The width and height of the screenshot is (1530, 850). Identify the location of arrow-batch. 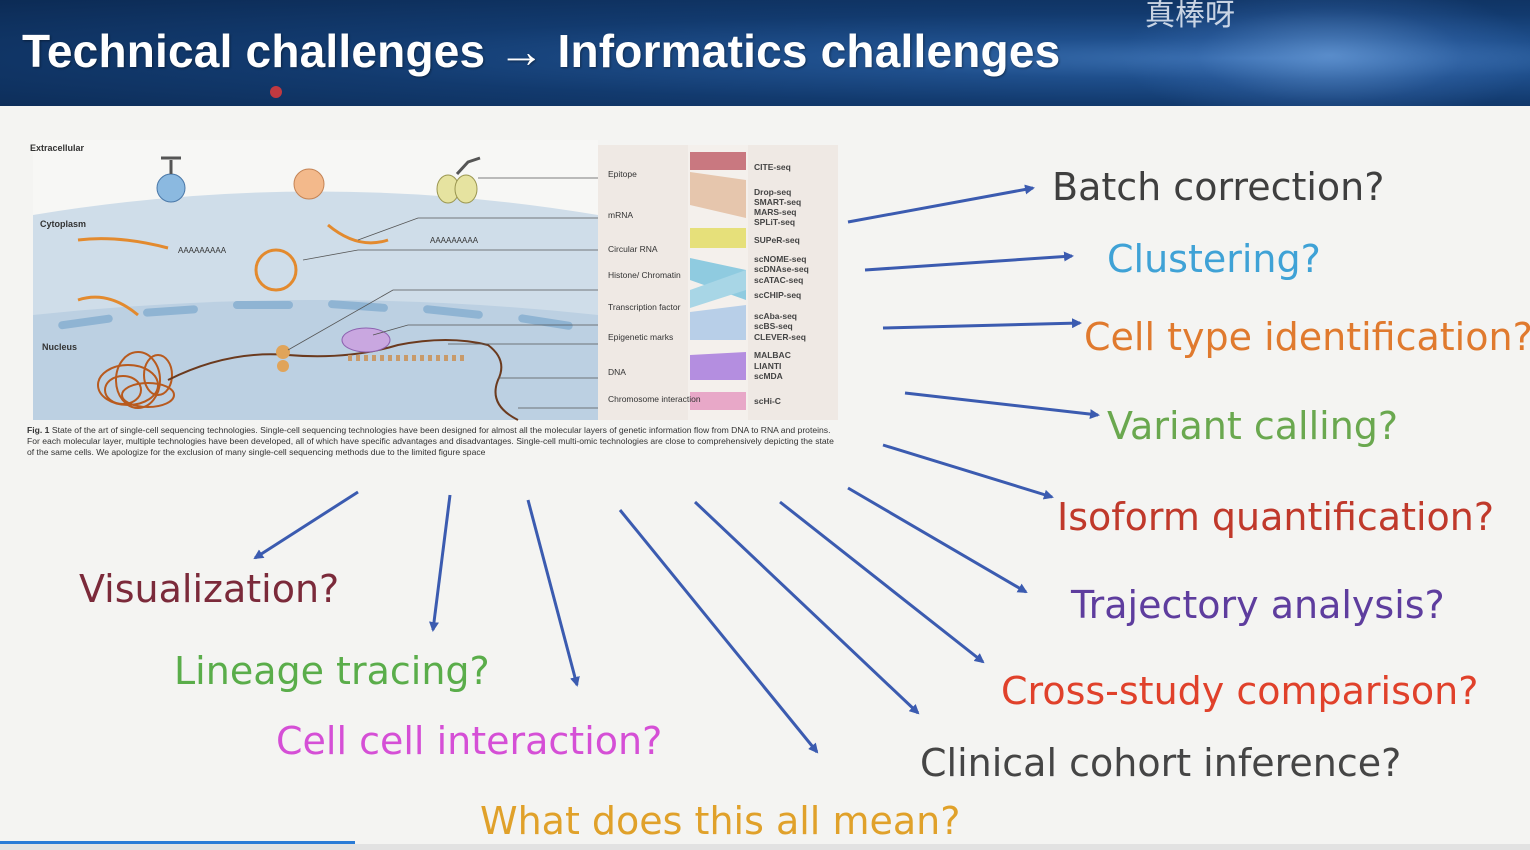
(941, 204).